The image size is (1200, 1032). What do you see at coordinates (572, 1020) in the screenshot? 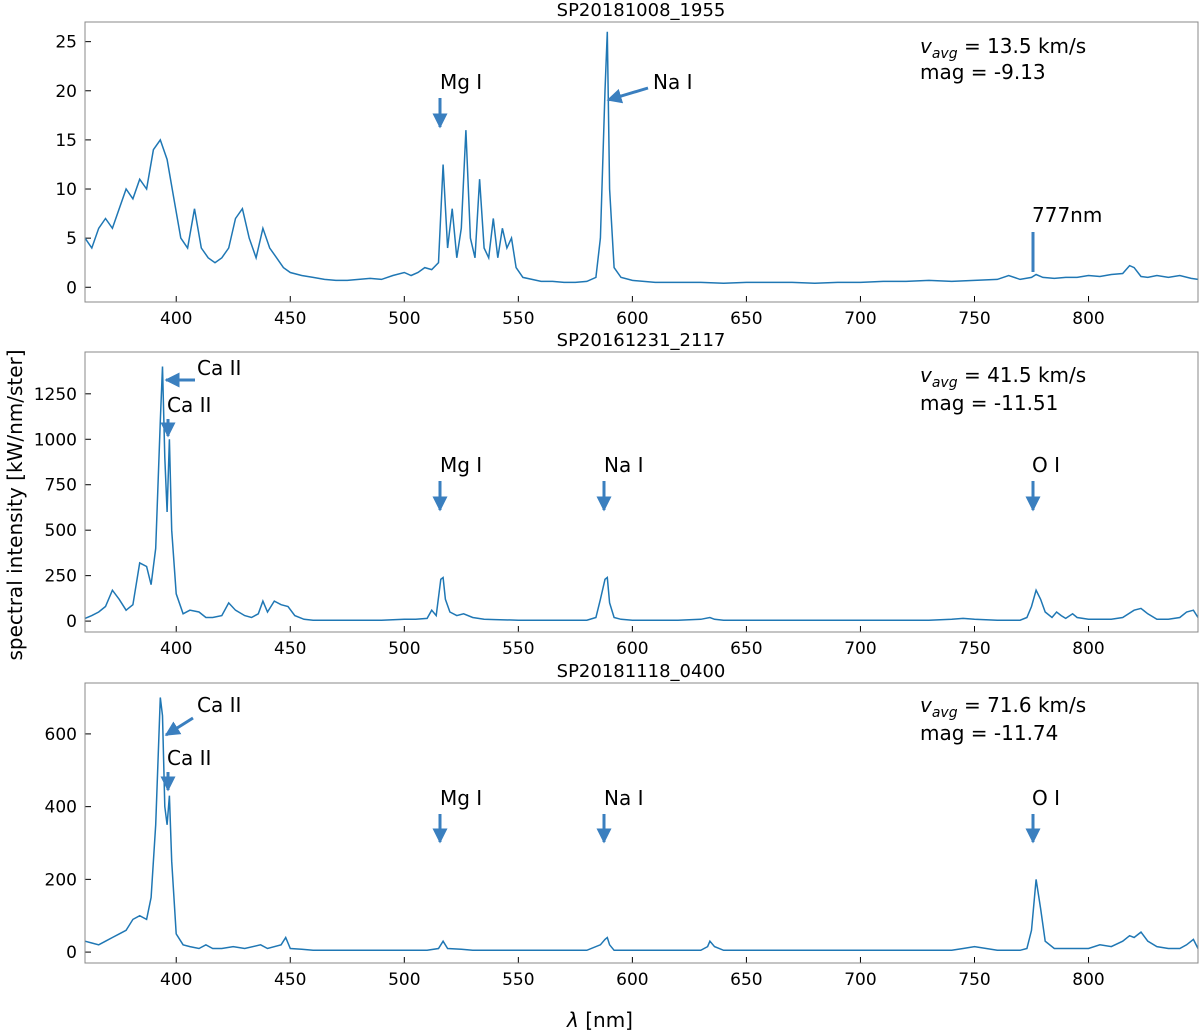
I see `x-axis-symbol: λ` at bounding box center [572, 1020].